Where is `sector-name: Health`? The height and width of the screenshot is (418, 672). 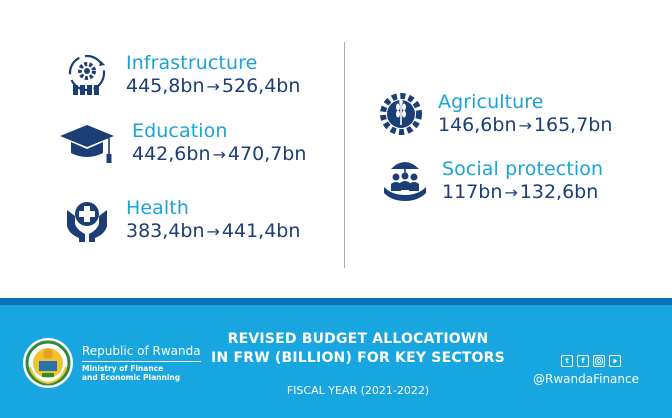
sector-name: Health is located at coordinates (157, 208).